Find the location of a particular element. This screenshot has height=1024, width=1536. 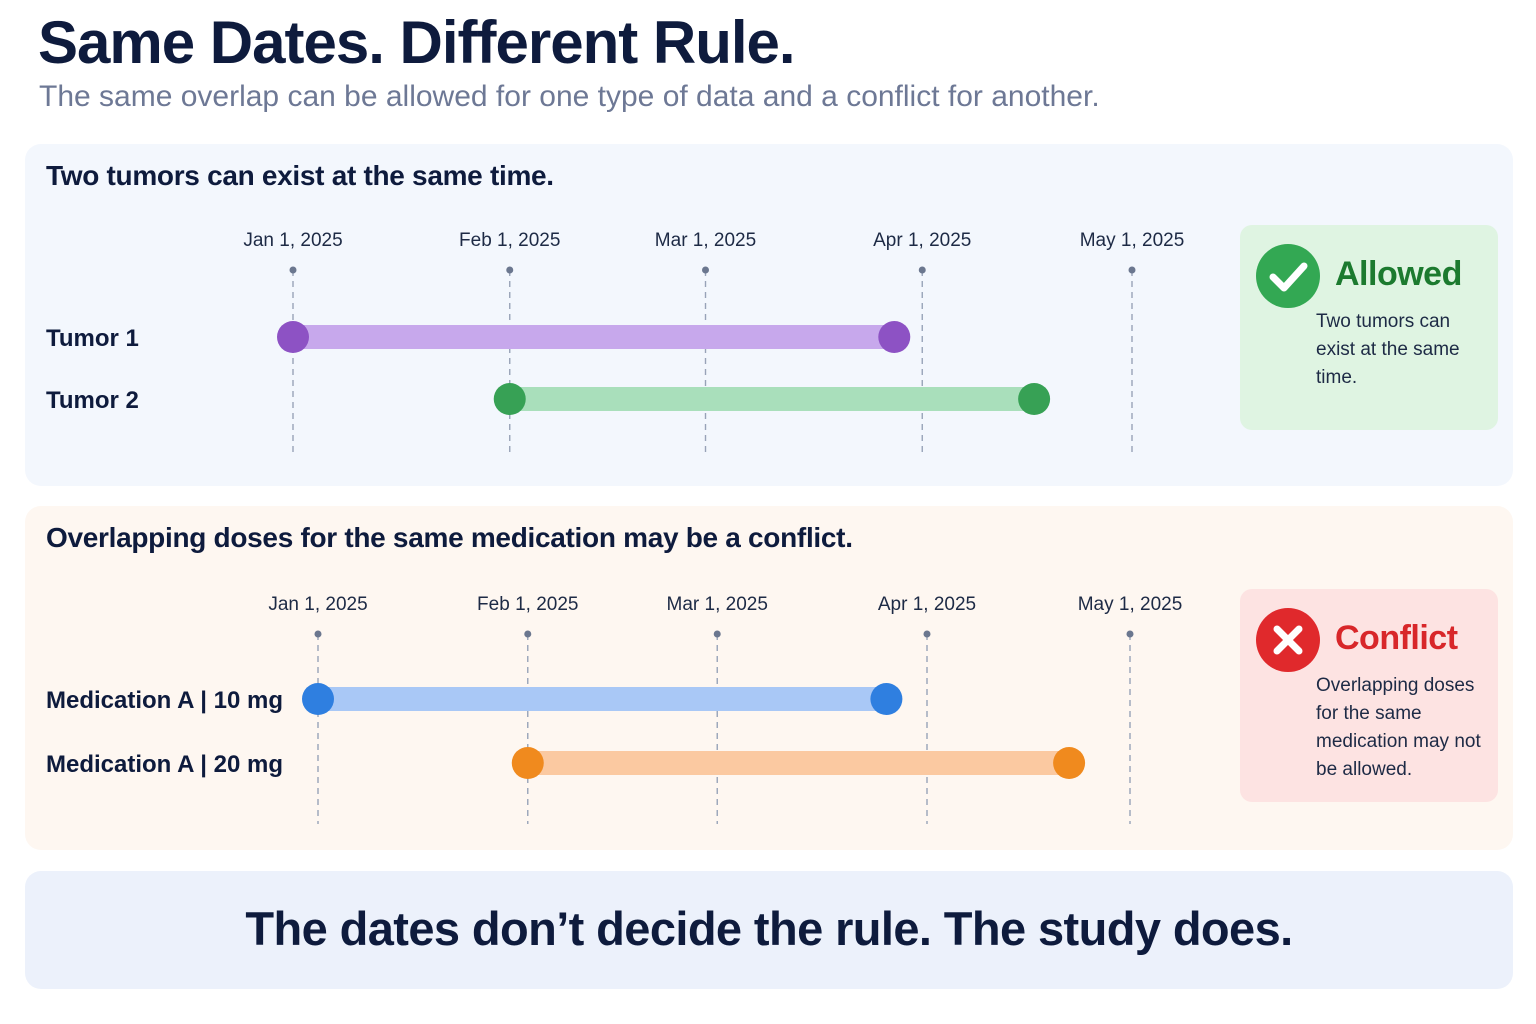

tumor-panel-heading: Two tumors can exist at the same time. is located at coordinates (300, 175).